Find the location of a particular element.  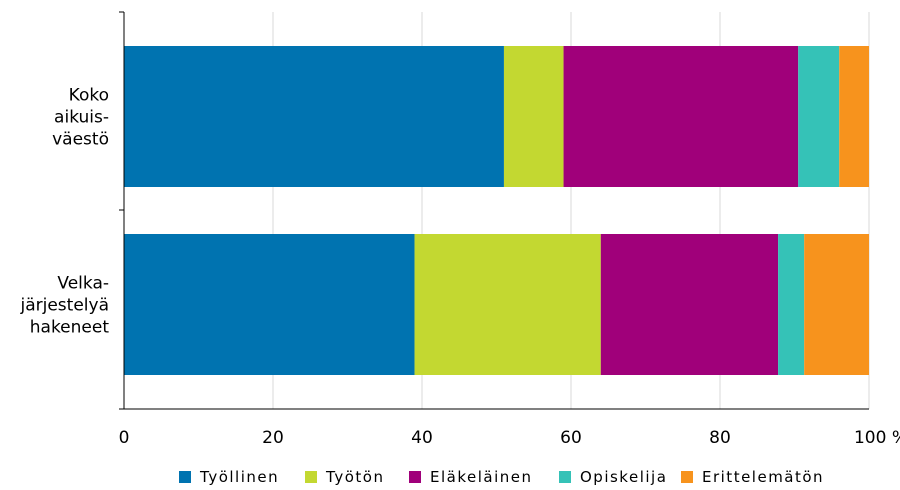

legend-label: Opiskelija is located at coordinates (623, 477).